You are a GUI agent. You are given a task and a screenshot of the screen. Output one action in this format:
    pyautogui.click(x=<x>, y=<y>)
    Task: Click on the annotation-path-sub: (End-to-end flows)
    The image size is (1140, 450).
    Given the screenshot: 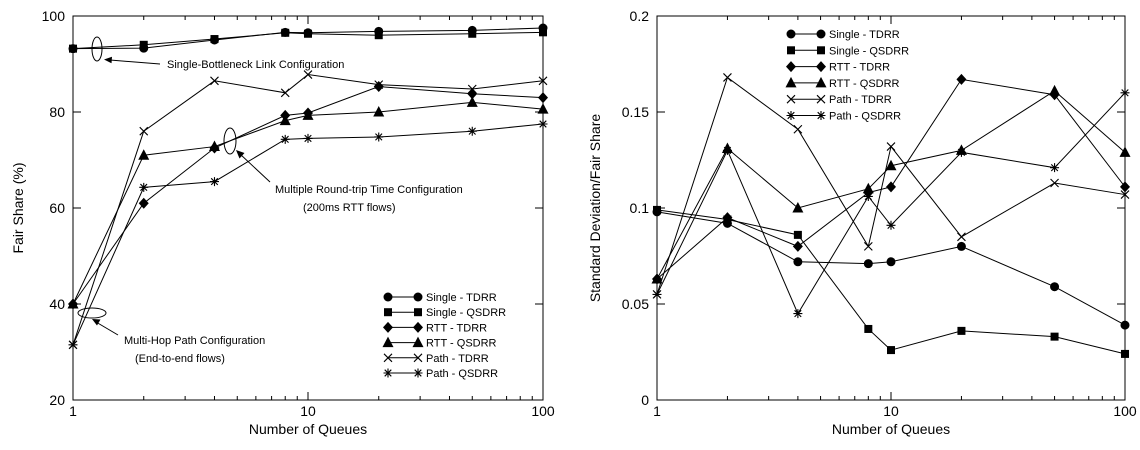 What is the action you would take?
    pyautogui.click(x=180, y=359)
    